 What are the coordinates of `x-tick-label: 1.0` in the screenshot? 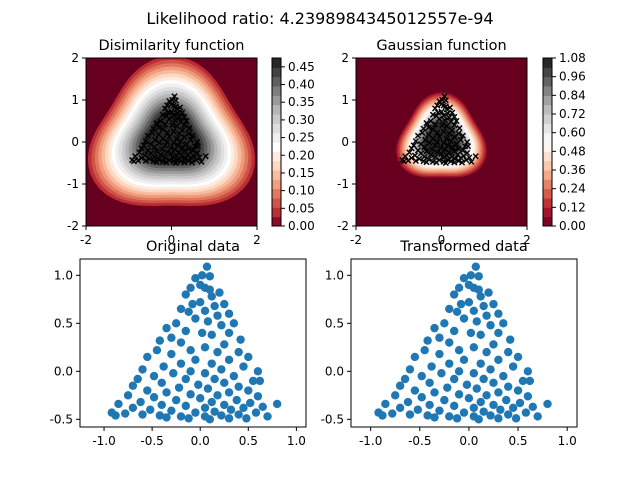 It's located at (296, 441).